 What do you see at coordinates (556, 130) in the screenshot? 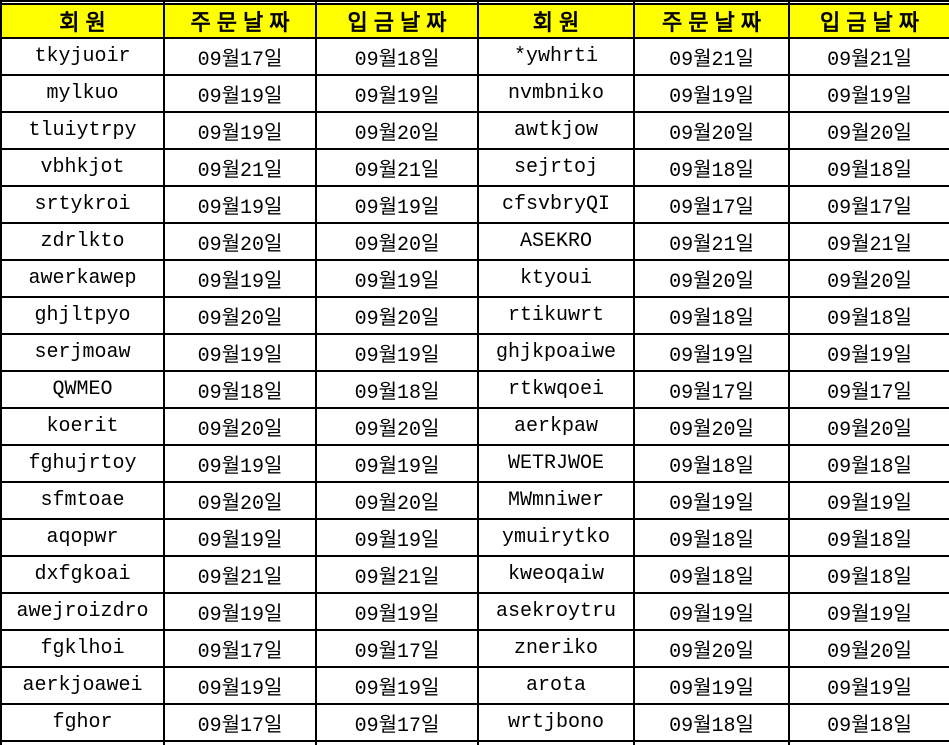
I see `member-cell: awtkjow` at bounding box center [556, 130].